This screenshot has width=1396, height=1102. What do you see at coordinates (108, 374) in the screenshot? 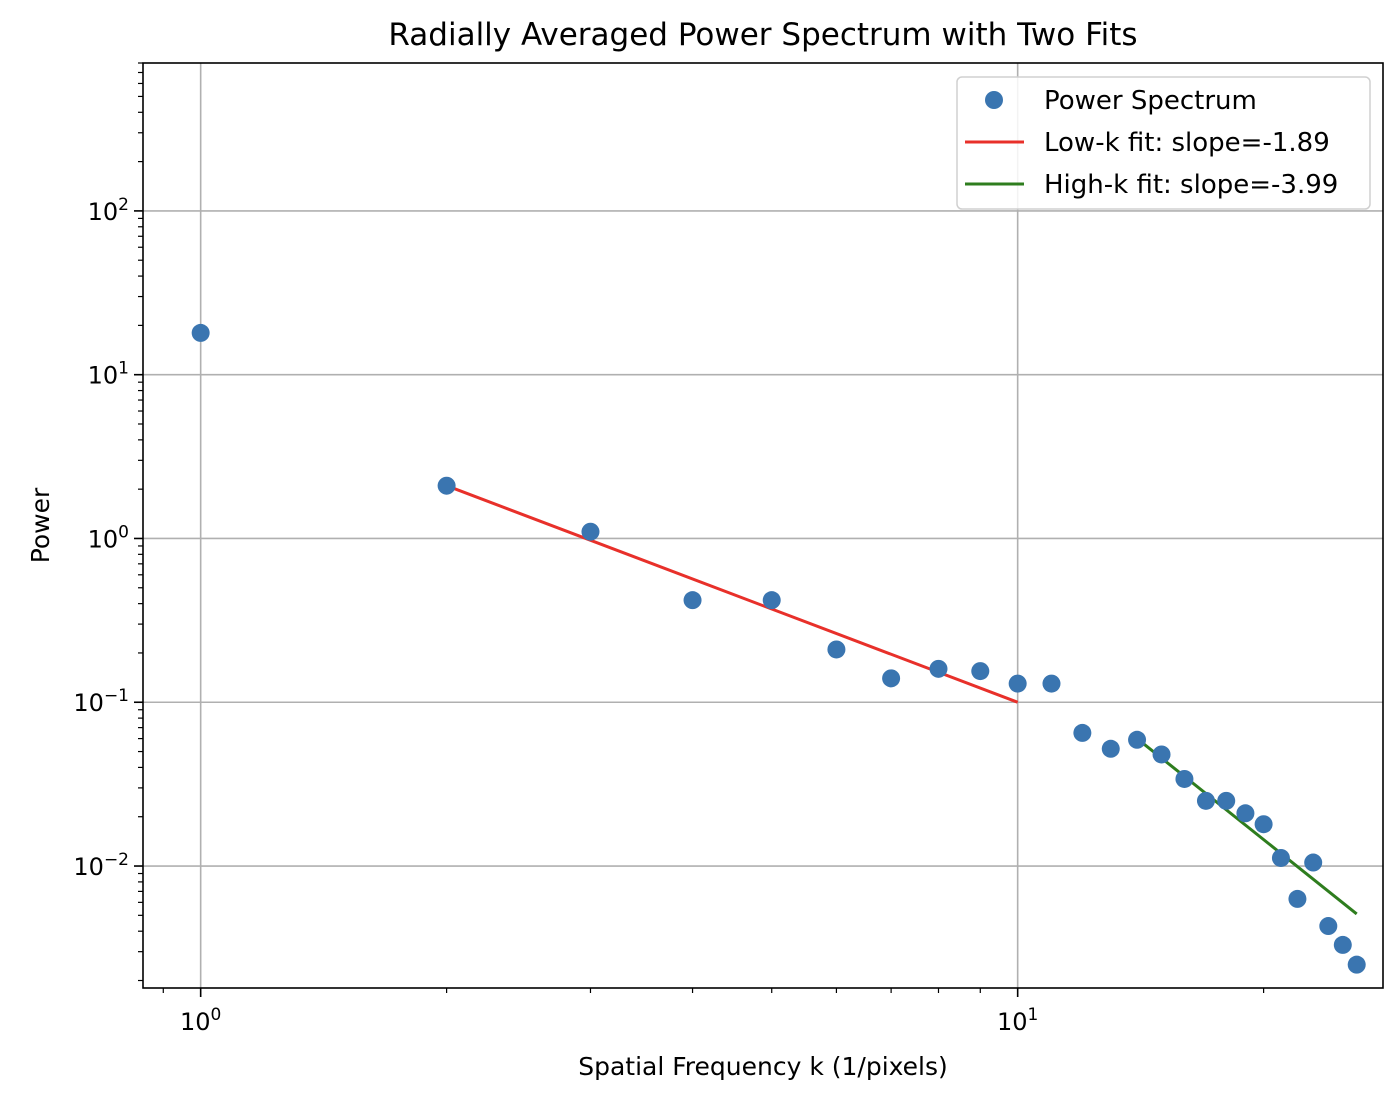
I see `y-tick-label: 10¹` at bounding box center [108, 374].